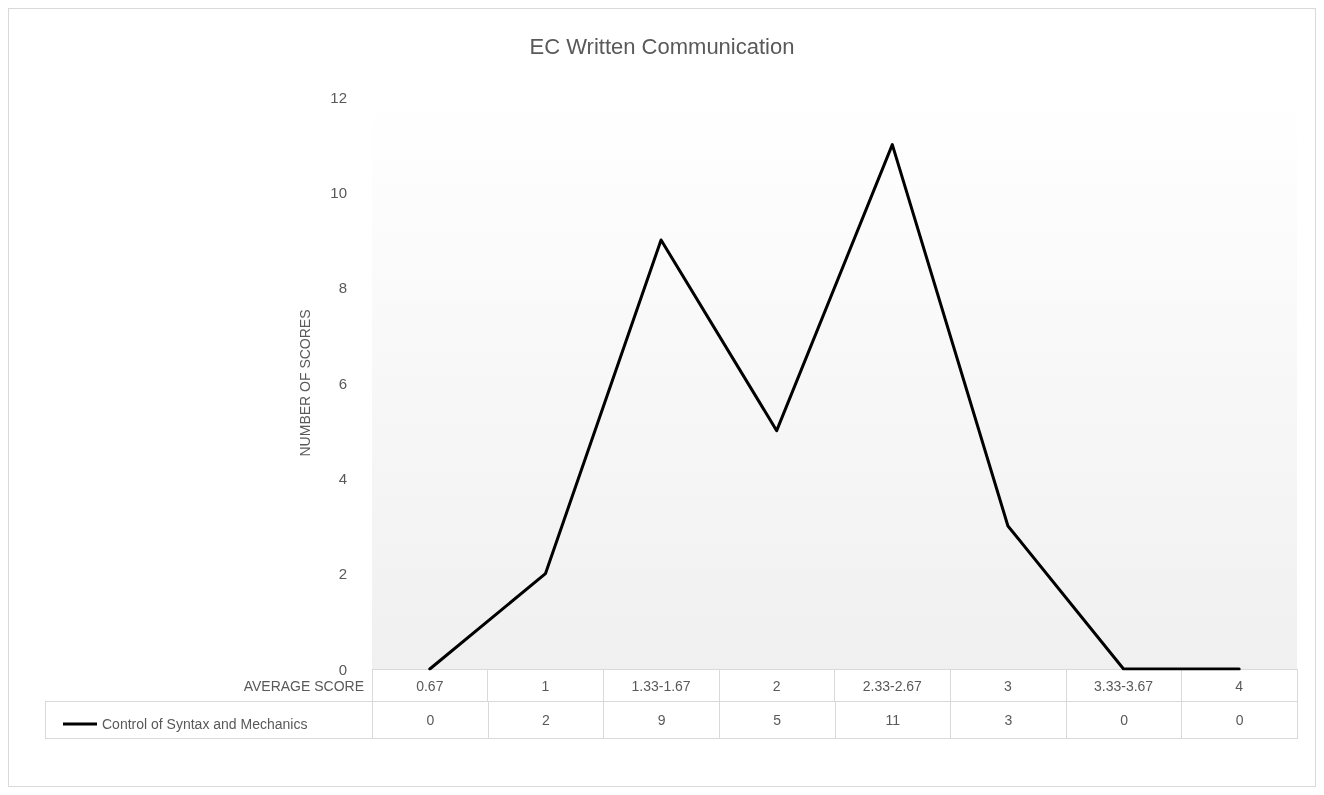 The width and height of the screenshot is (1324, 795). Describe the element at coordinates (1008, 686) in the screenshot. I see `x-tick-label: 3` at that location.